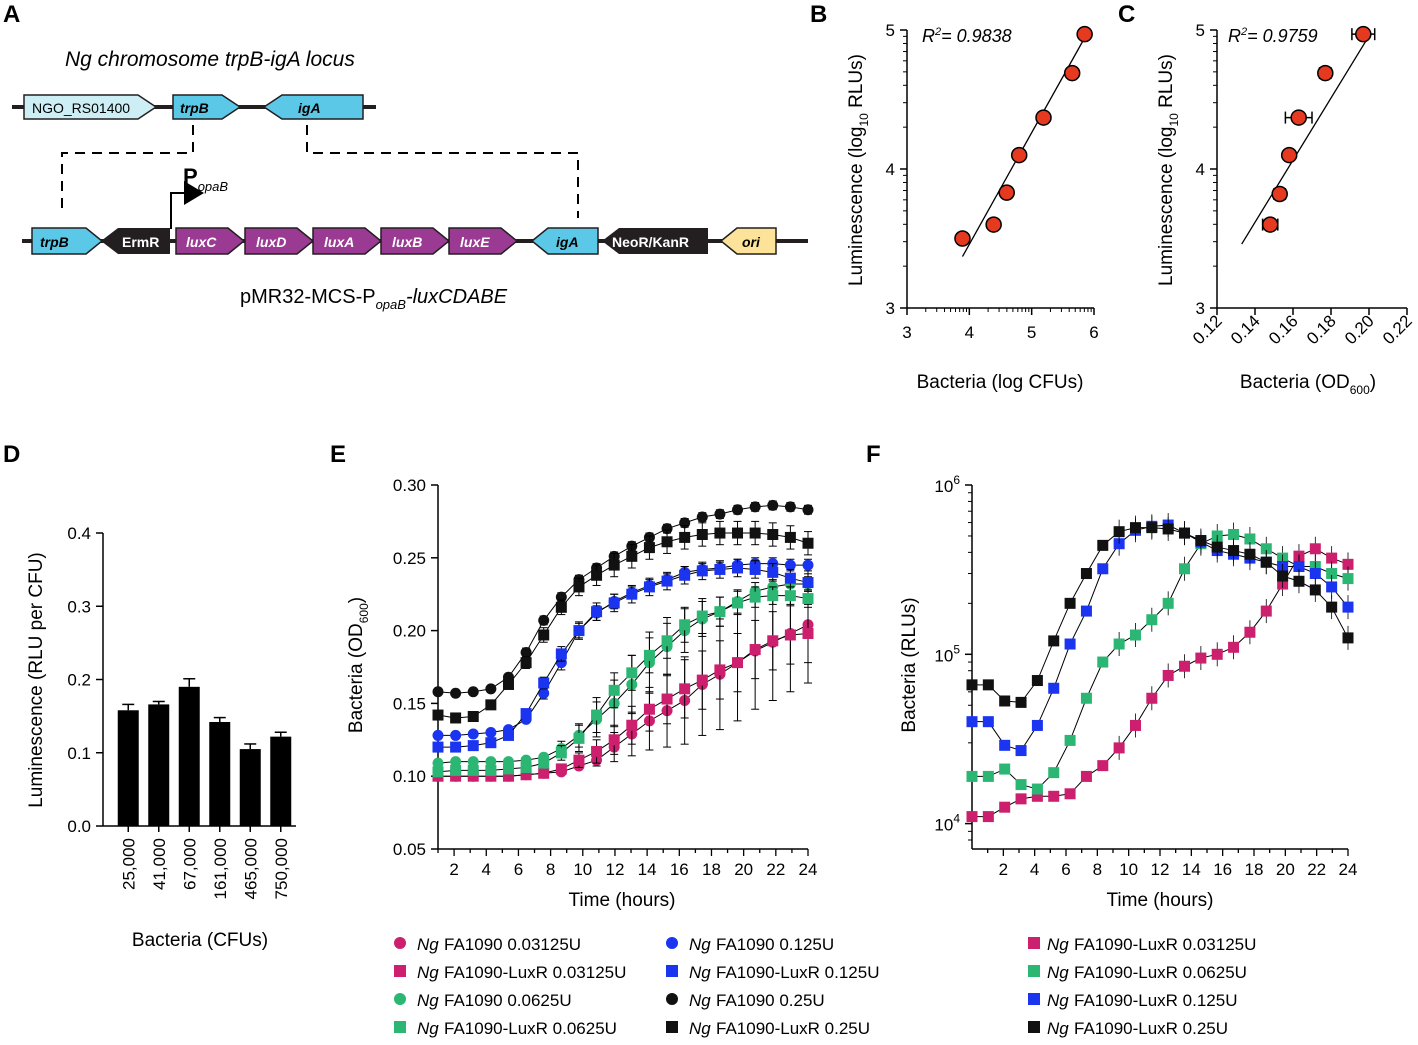  What do you see at coordinates (1025, 143) in the screenshot?
I see `chart-b-fit-line` at bounding box center [1025, 143].